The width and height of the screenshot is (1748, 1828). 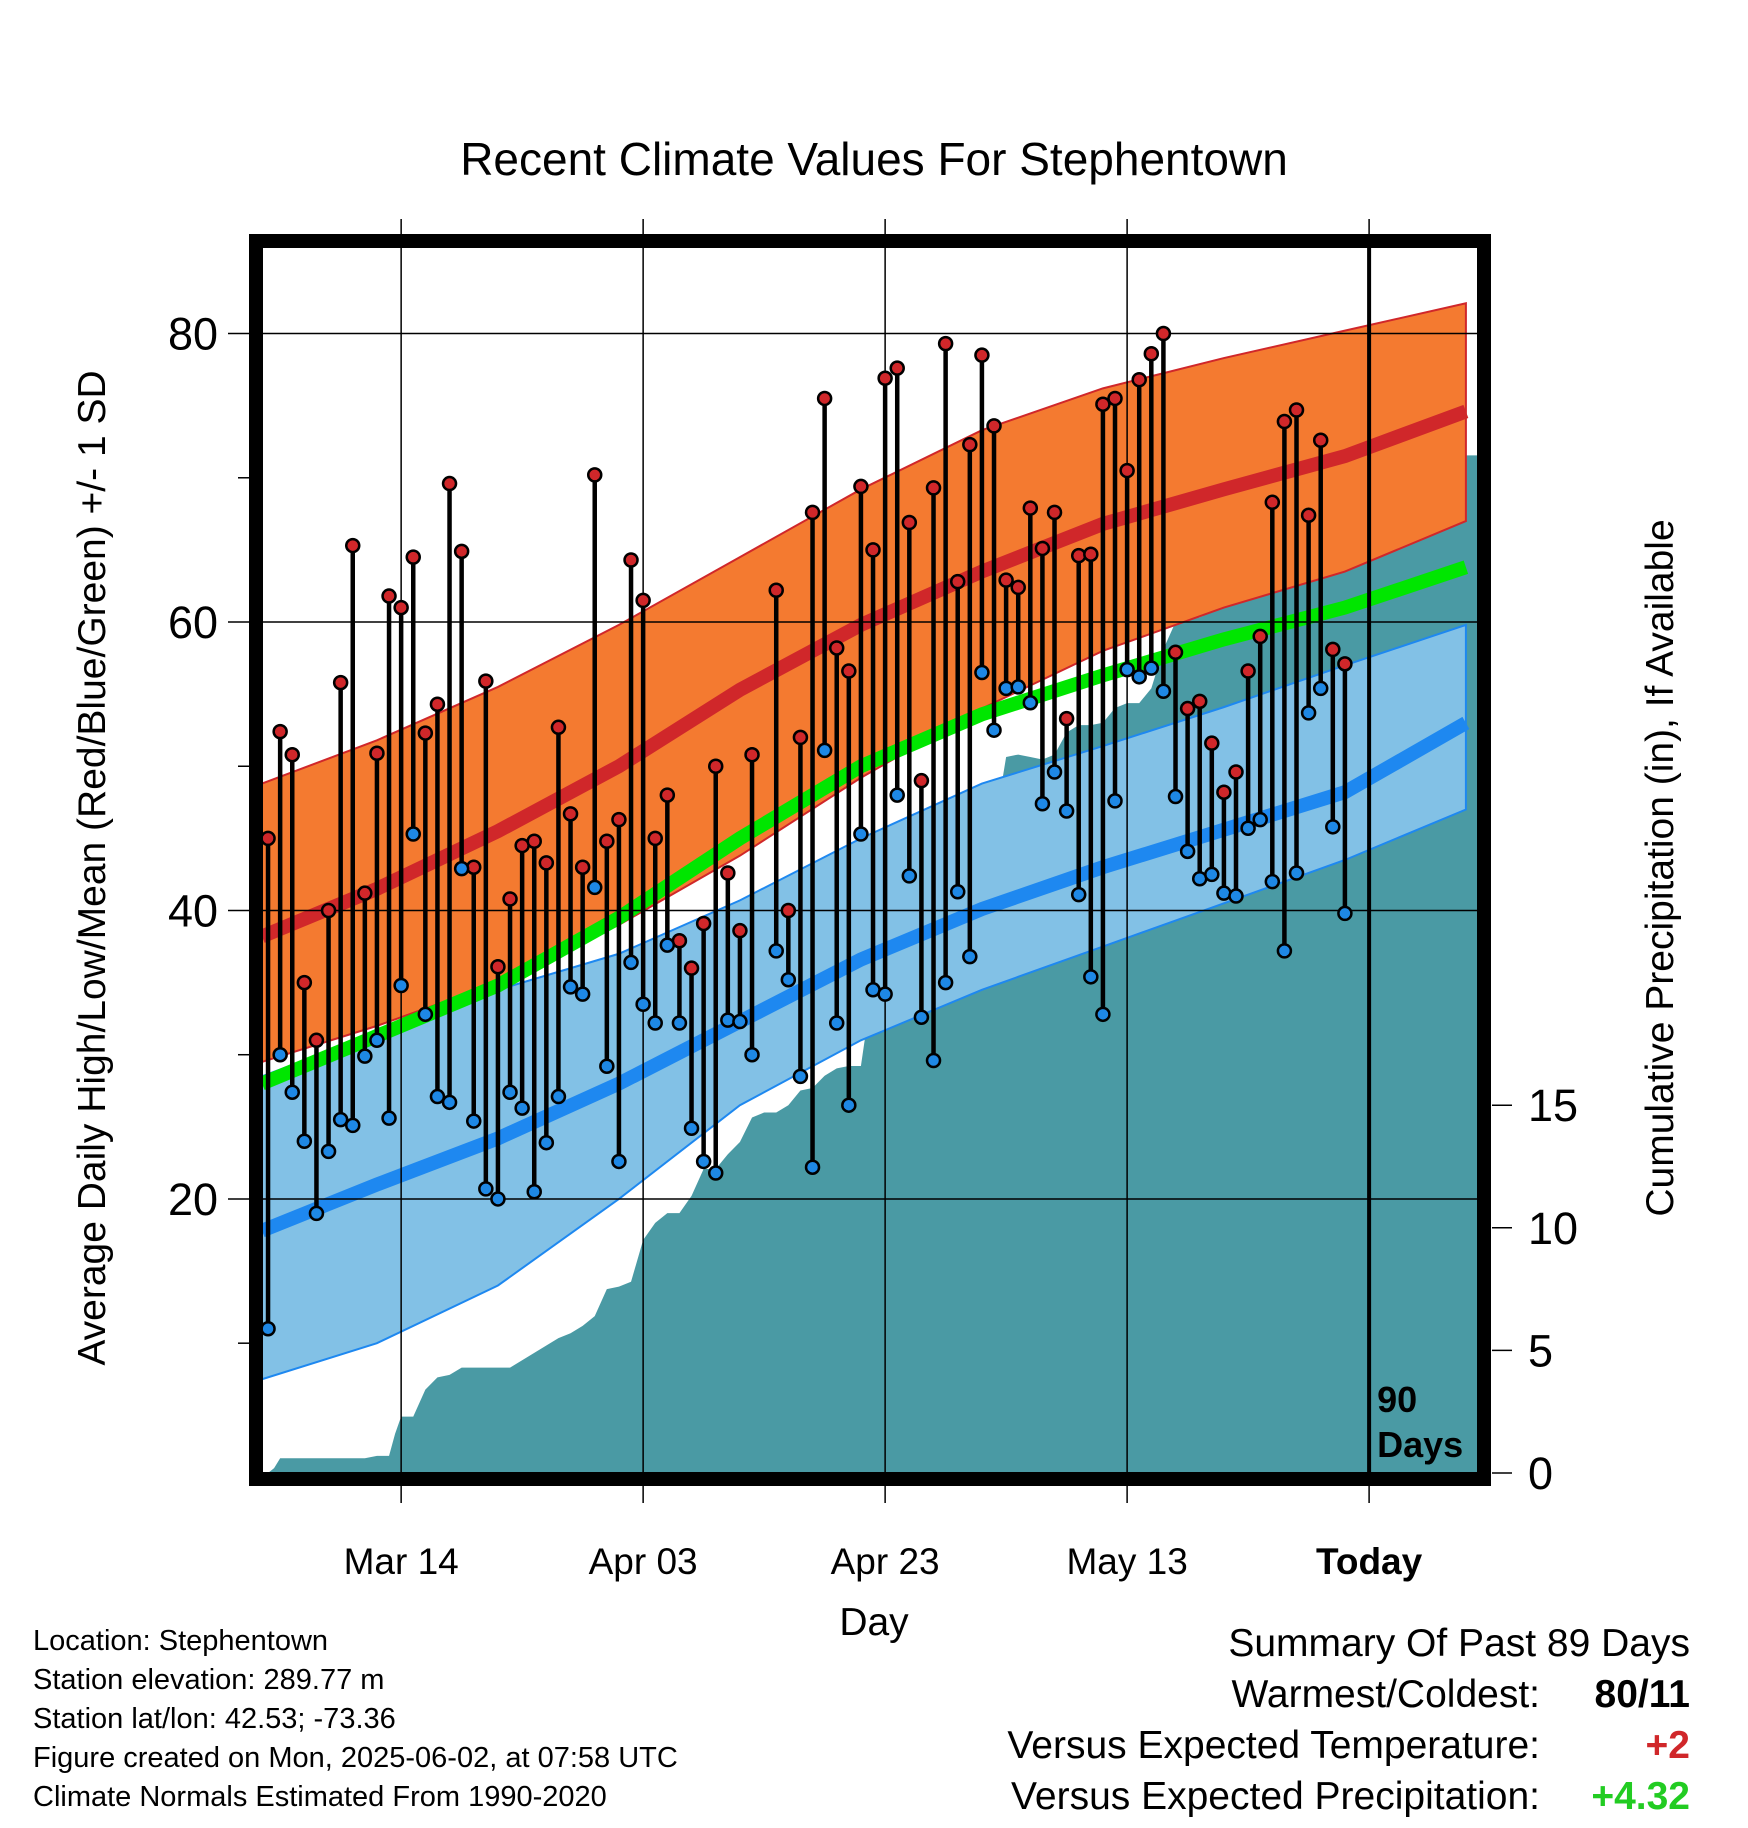 I want to click on location-text: Location: Stephentown, so click(x=181, y=1641).